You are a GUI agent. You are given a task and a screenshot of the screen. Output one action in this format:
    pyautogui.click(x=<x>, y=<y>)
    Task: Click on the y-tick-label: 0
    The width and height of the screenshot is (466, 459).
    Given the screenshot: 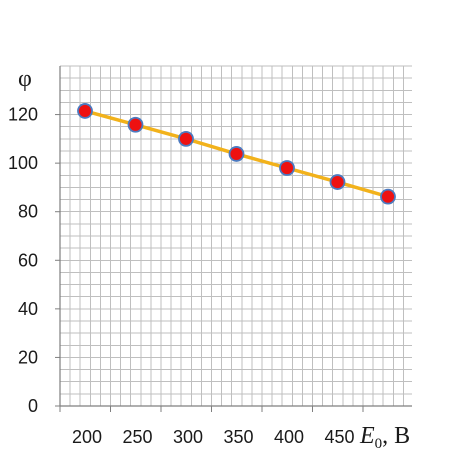 What is the action you would take?
    pyautogui.click(x=33, y=406)
    